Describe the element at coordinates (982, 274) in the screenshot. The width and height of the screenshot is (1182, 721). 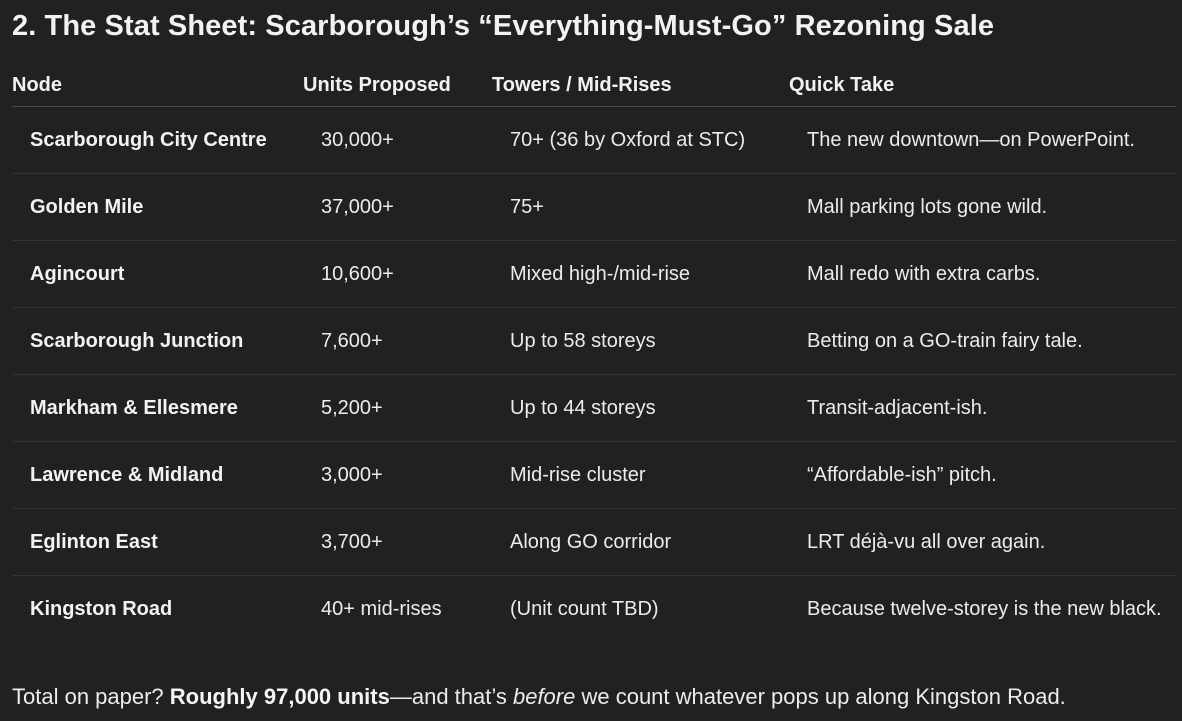
I see `cell-quick-take: Mall redo with extra carbs.` at that location.